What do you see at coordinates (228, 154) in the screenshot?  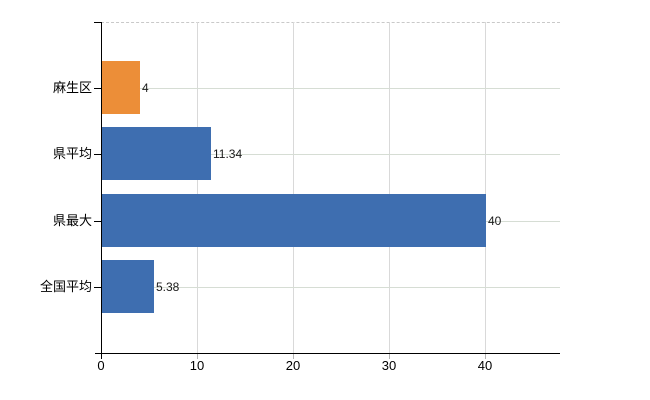 I see `value-label: 11.34` at bounding box center [228, 154].